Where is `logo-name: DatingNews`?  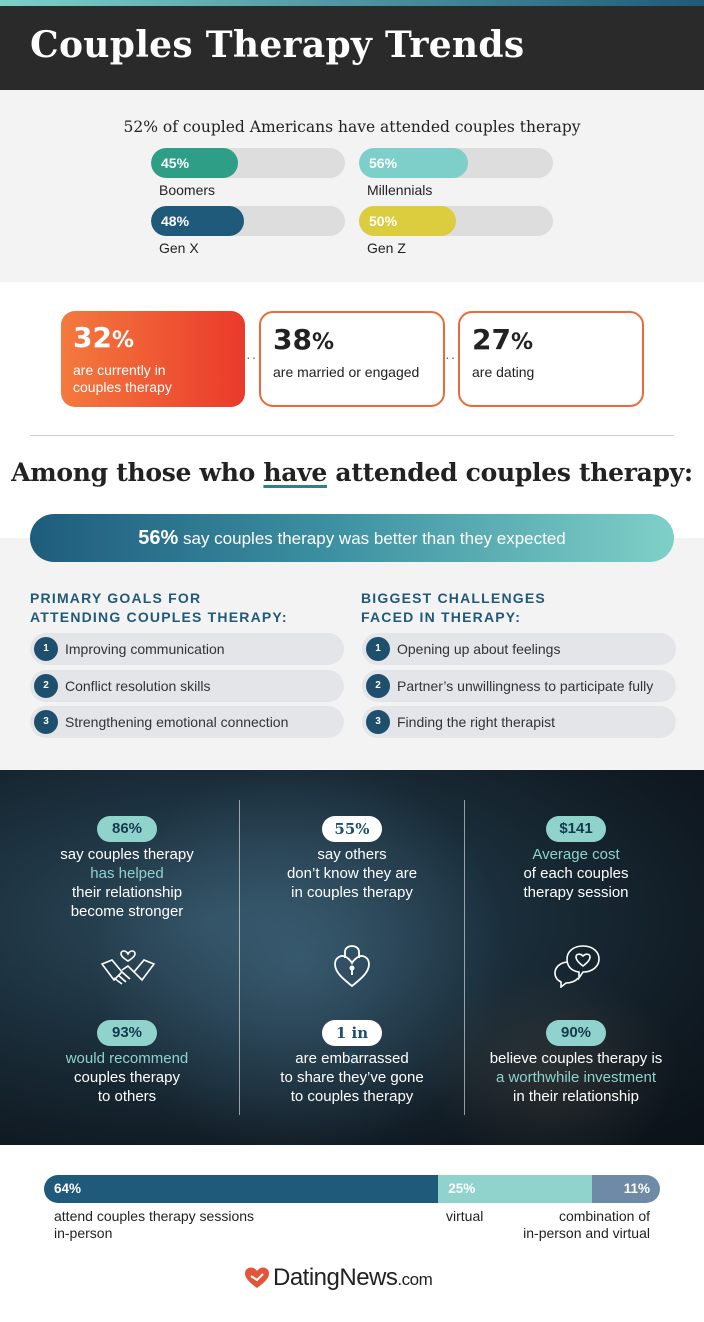 logo-name: DatingNews is located at coordinates (335, 1277).